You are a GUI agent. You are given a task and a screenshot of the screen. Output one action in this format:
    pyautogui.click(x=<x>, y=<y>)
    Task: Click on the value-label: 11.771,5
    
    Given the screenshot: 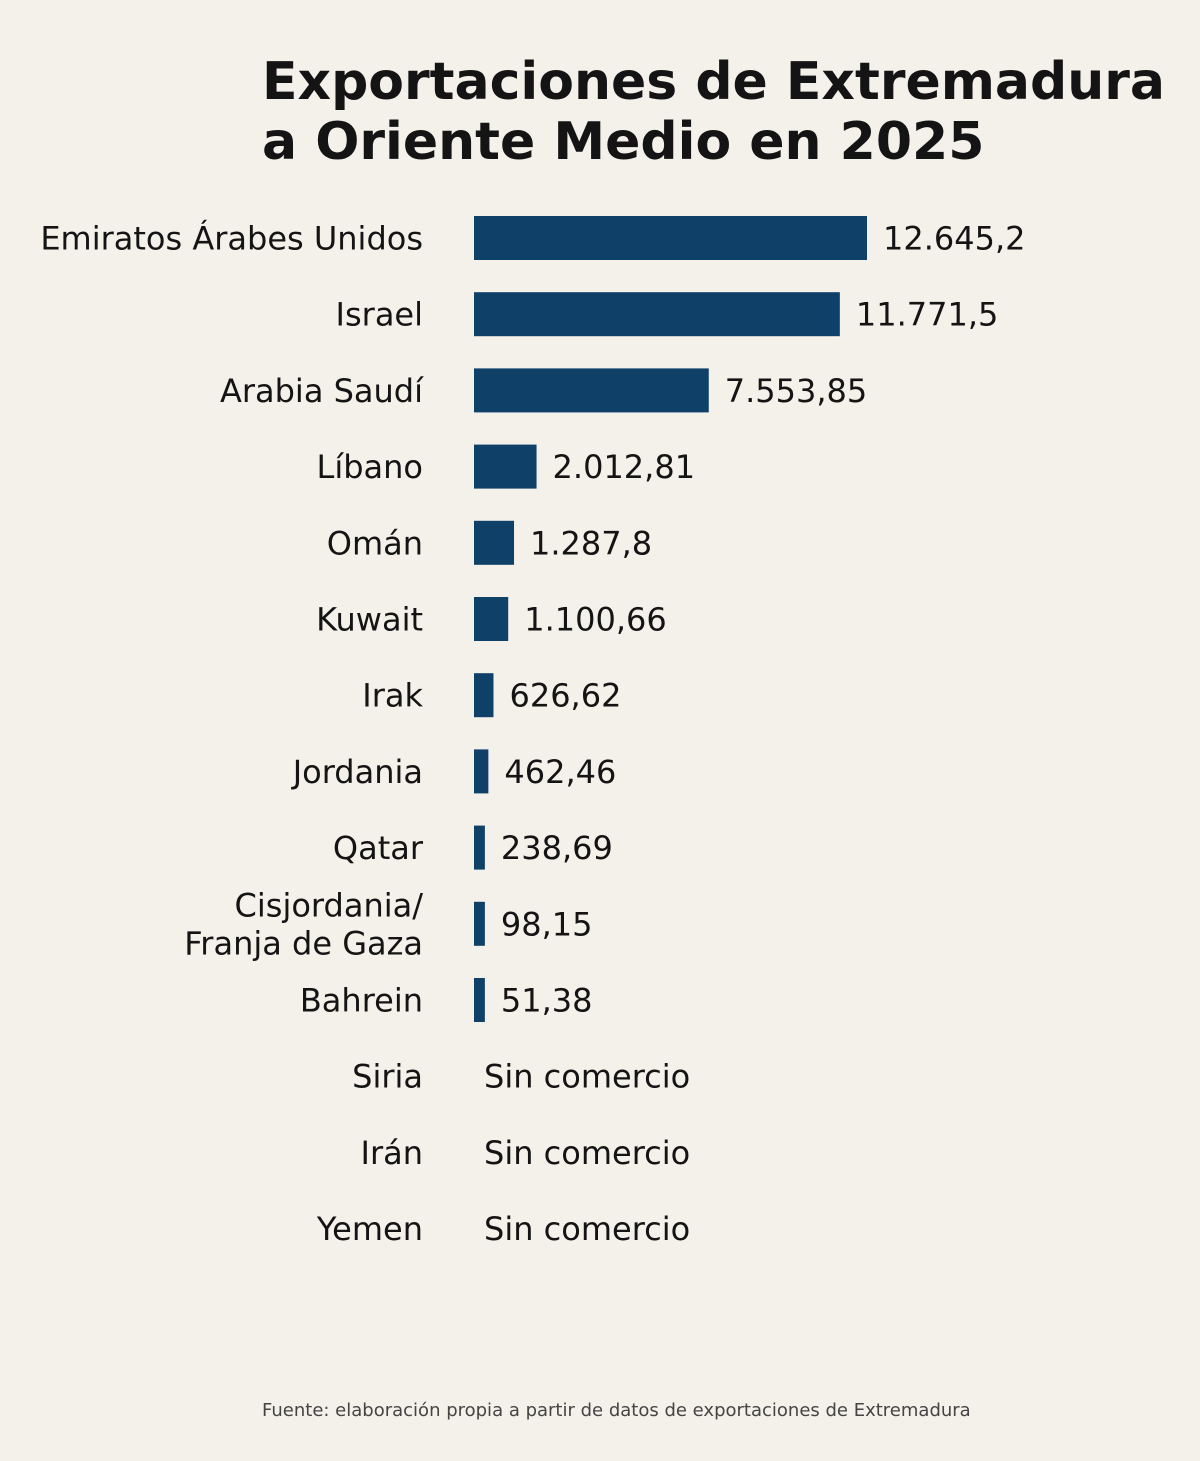 What is the action you would take?
    pyautogui.click(x=927, y=315)
    